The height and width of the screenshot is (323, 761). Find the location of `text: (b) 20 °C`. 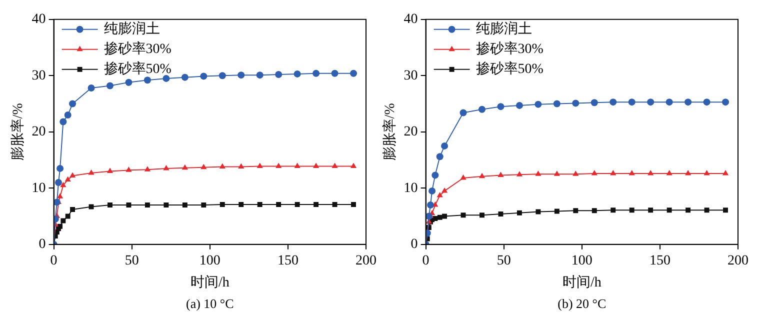

text: (b) 20 °C is located at coordinates (582, 303).